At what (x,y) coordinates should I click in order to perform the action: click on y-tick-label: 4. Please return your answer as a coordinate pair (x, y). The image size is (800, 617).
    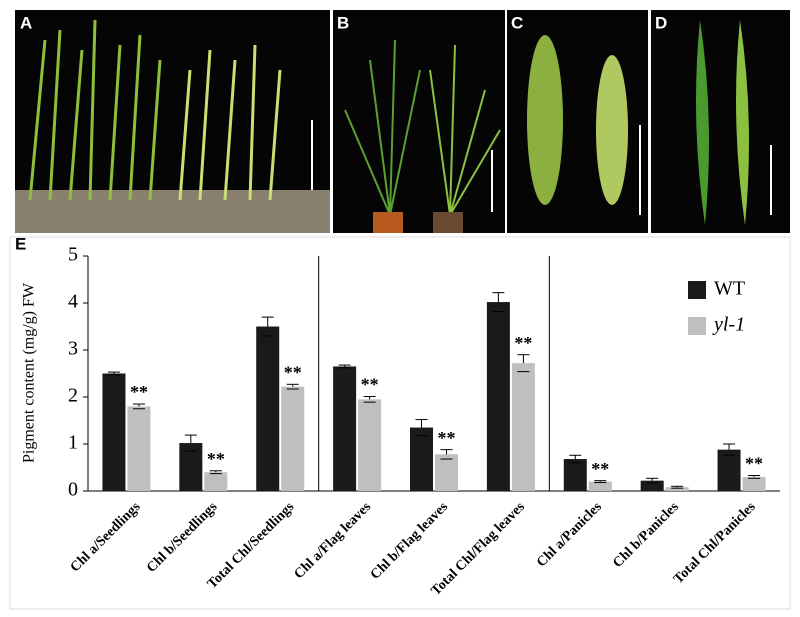
    Looking at the image, I should click on (73, 302).